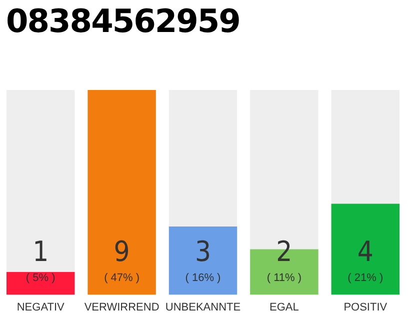 The height and width of the screenshot is (320, 410). I want to click on data-label: 4, so click(365, 251).